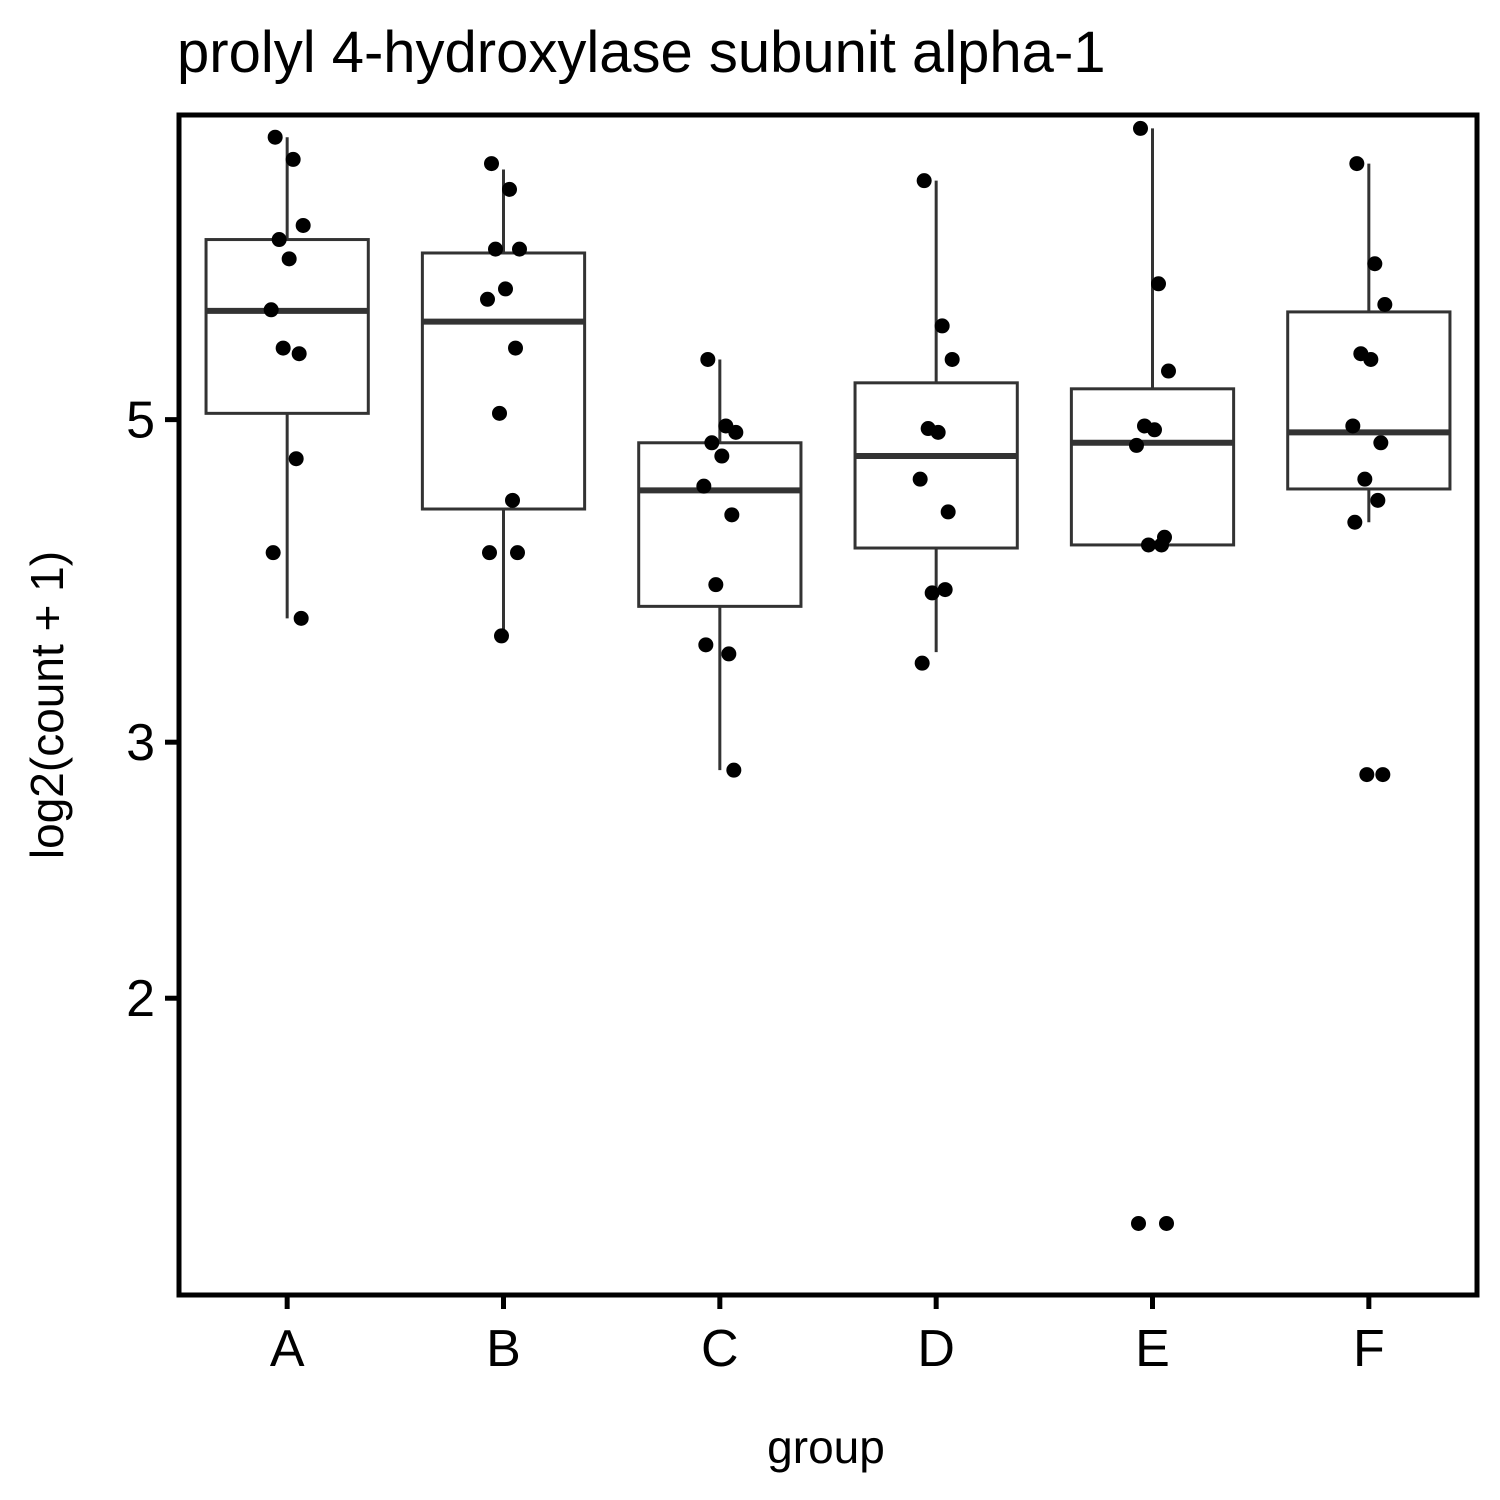 This screenshot has width=1500, height=1500. What do you see at coordinates (152, 710) in the screenshot?
I see `y-axis: 2 3 5` at bounding box center [152, 710].